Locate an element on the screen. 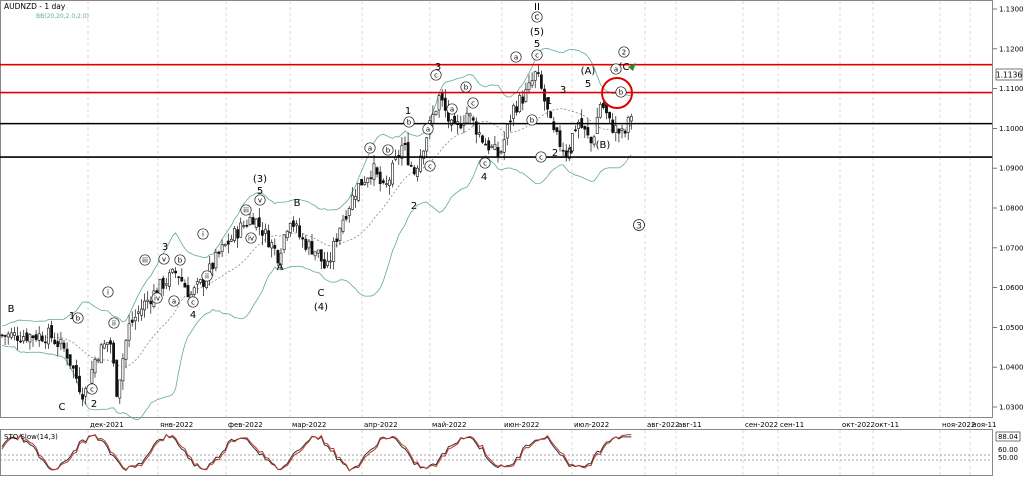 Image resolution: width=1024 pixels, height=483 pixels. wave-label: 4 is located at coordinates (193, 315).